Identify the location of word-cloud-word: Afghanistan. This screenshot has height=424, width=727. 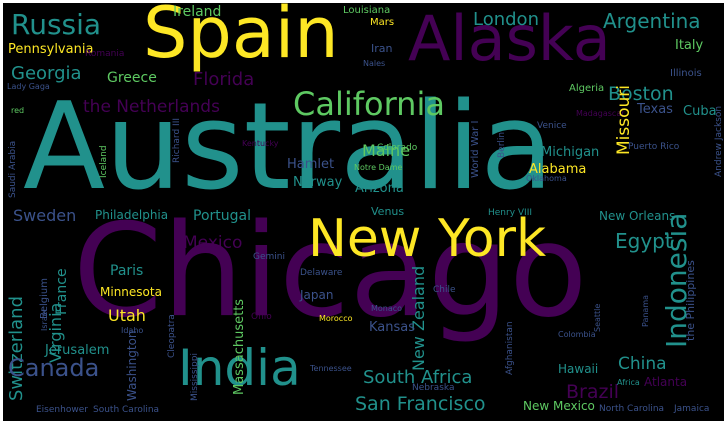
(510, 348).